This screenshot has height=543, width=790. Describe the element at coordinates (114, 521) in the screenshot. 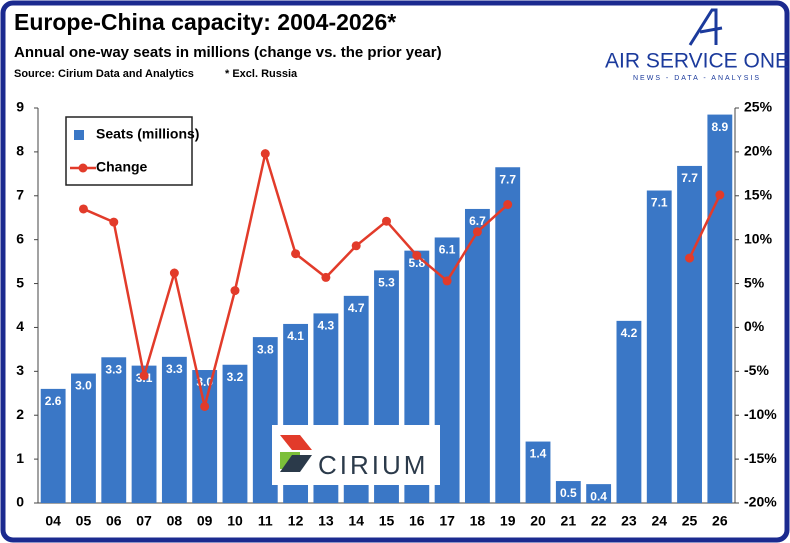

I see `x-tick-label: 06` at that location.